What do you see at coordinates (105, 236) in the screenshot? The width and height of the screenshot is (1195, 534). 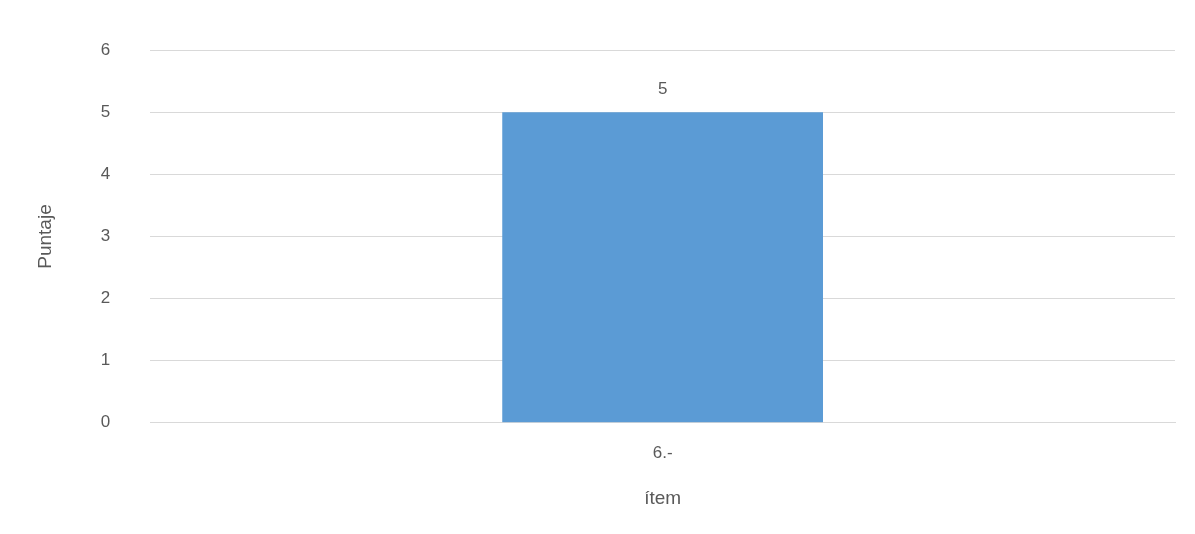 I see `y-tick-label: 3` at bounding box center [105, 236].